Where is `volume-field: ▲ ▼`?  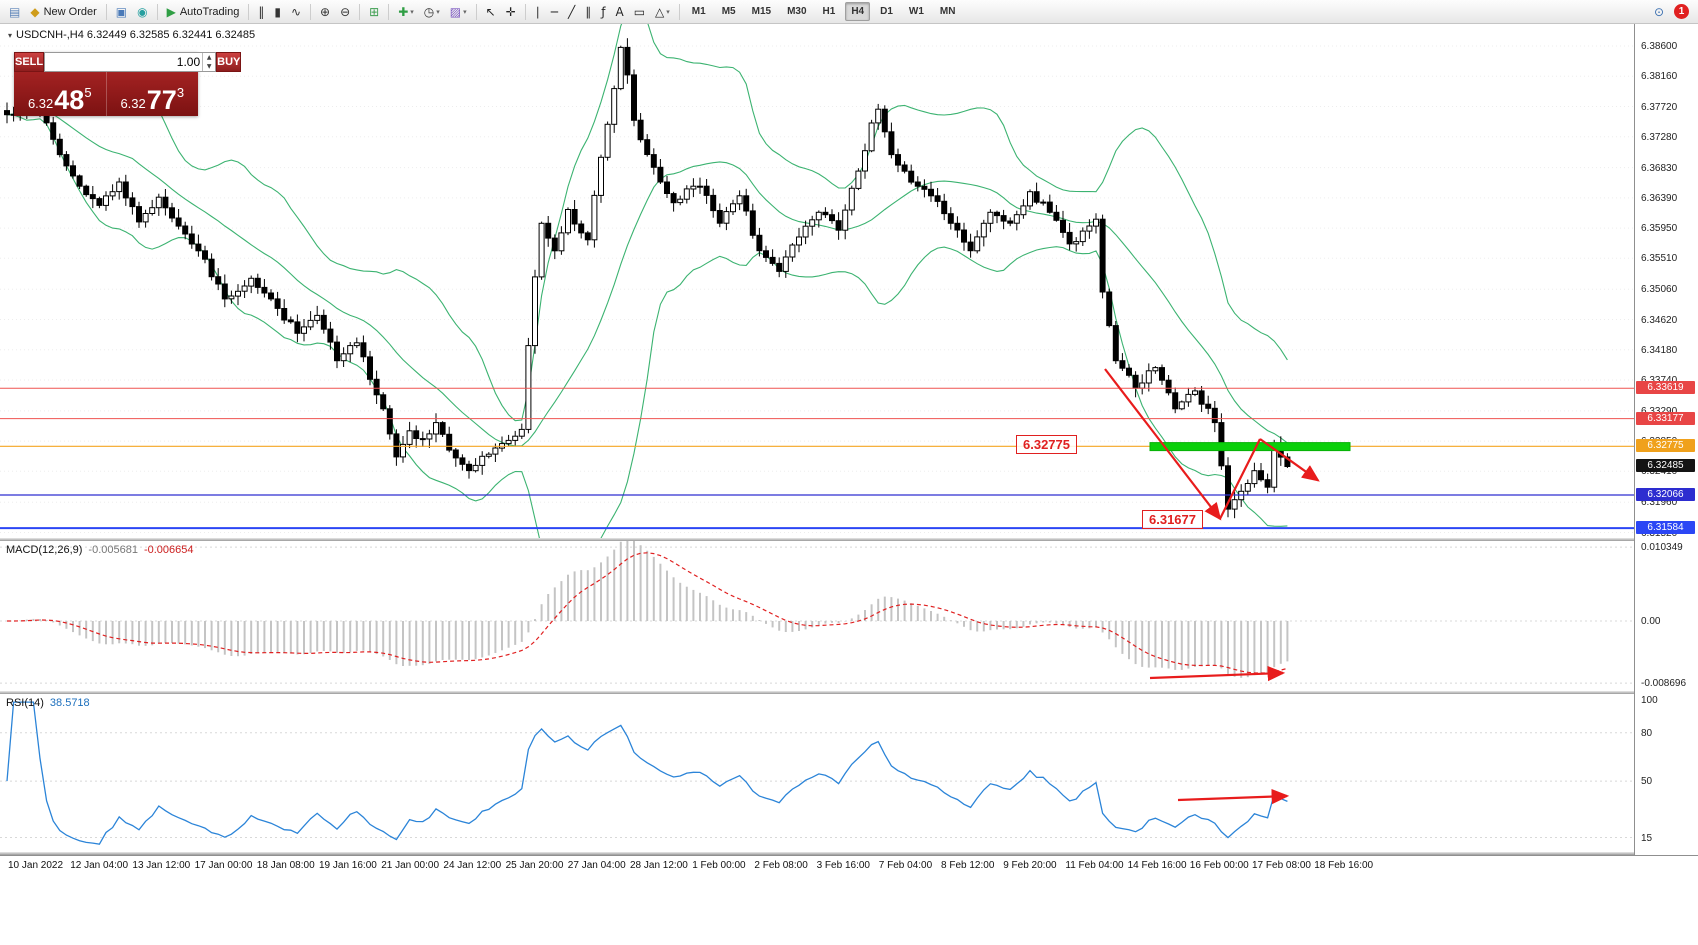
volume-field: ▲ ▼ is located at coordinates (130, 62).